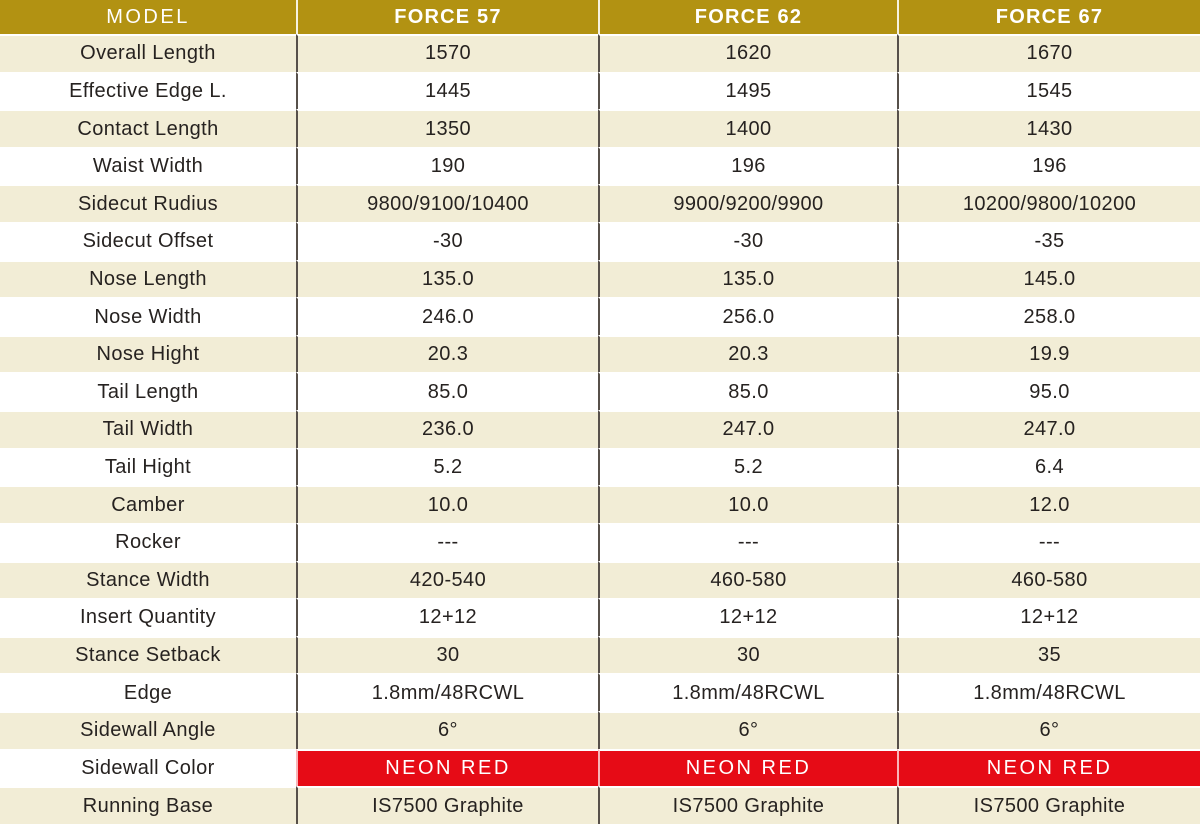  Describe the element at coordinates (1048, 278) in the screenshot. I see `value-cell-force-67: 145.0` at that location.